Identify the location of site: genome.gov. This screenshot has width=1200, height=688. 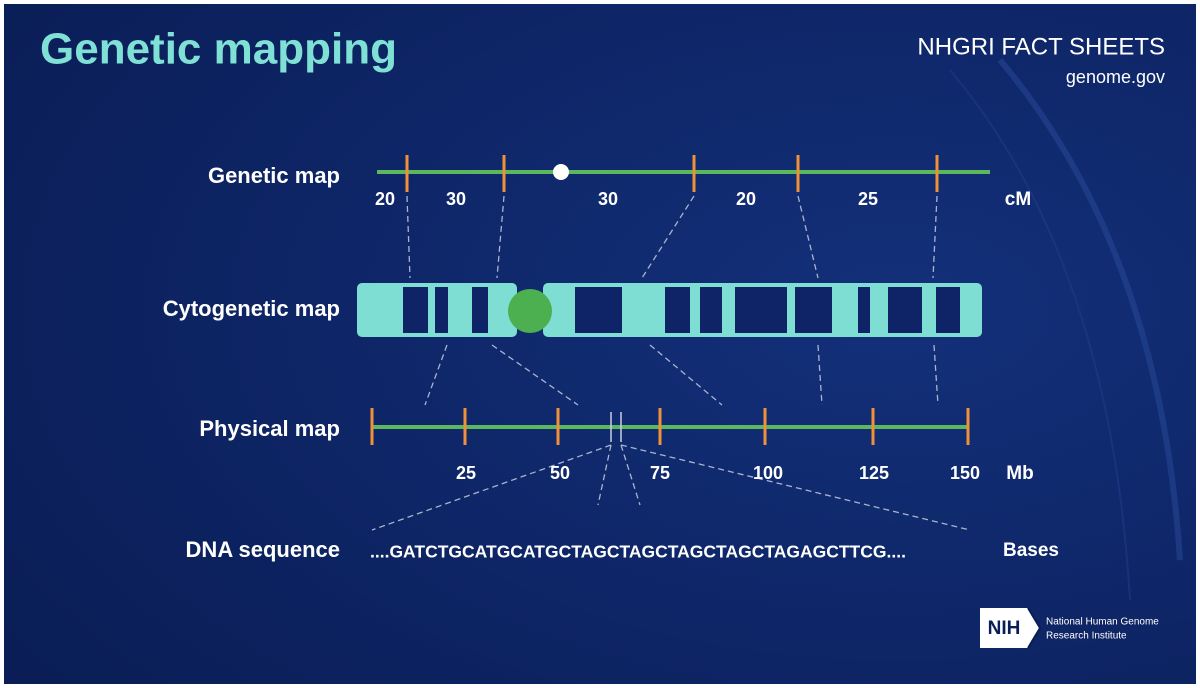
(1115, 77).